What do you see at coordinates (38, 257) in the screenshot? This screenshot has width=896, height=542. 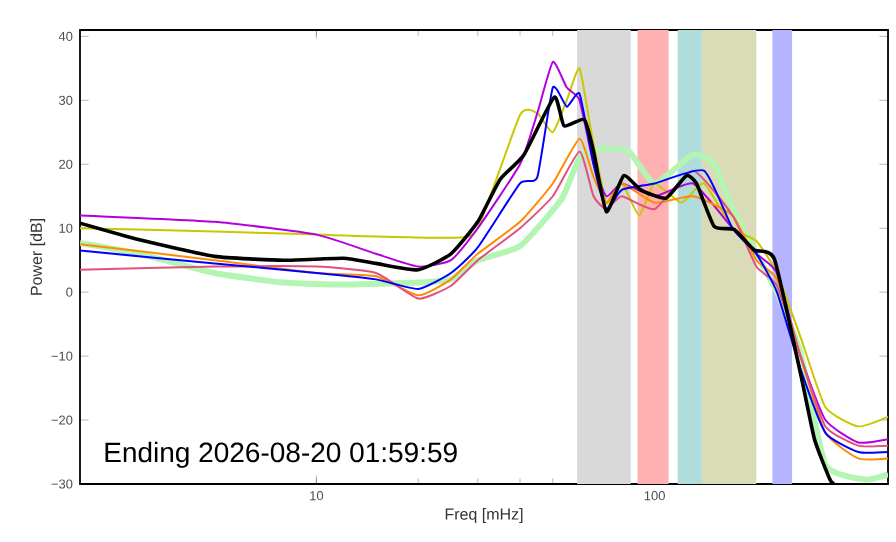 I see `y-axis-title: Power [dB]` at bounding box center [38, 257].